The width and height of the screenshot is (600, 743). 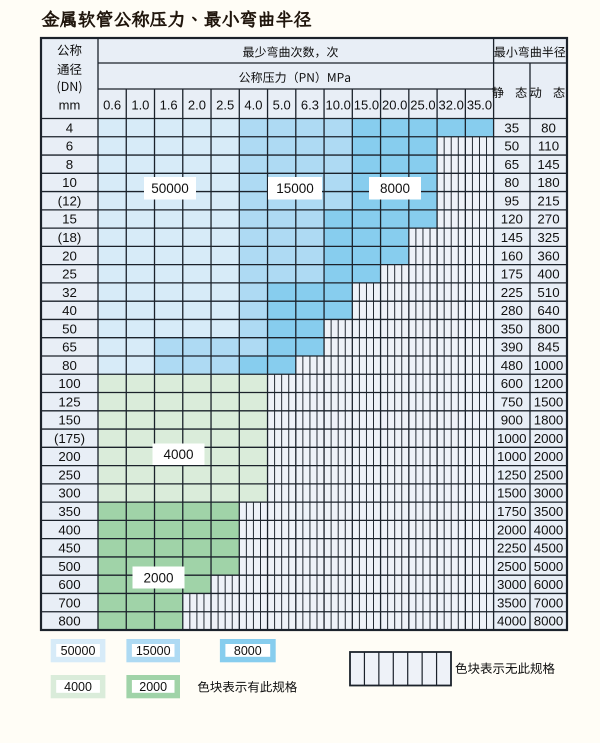 What do you see at coordinates (512, 347) in the screenshot?
I see `svg-text: 390` at bounding box center [512, 347].